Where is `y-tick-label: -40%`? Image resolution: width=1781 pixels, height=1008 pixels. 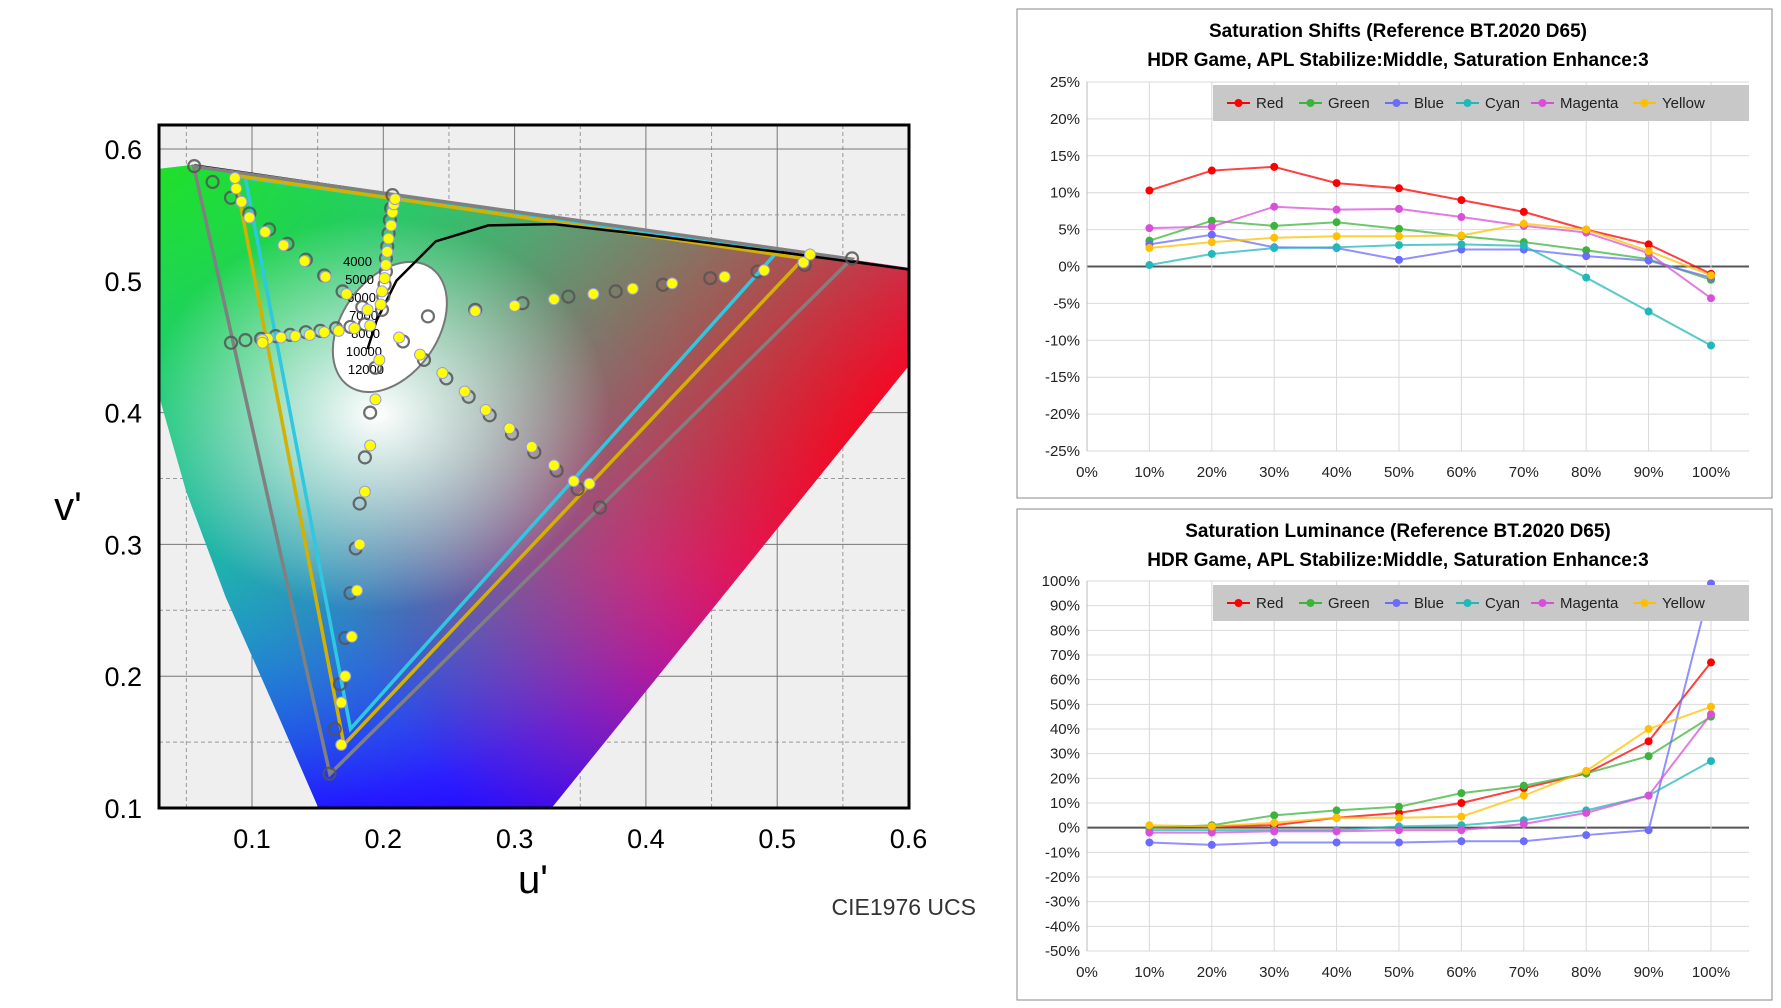
y-tick-label: -40% is located at coordinates (1062, 926).